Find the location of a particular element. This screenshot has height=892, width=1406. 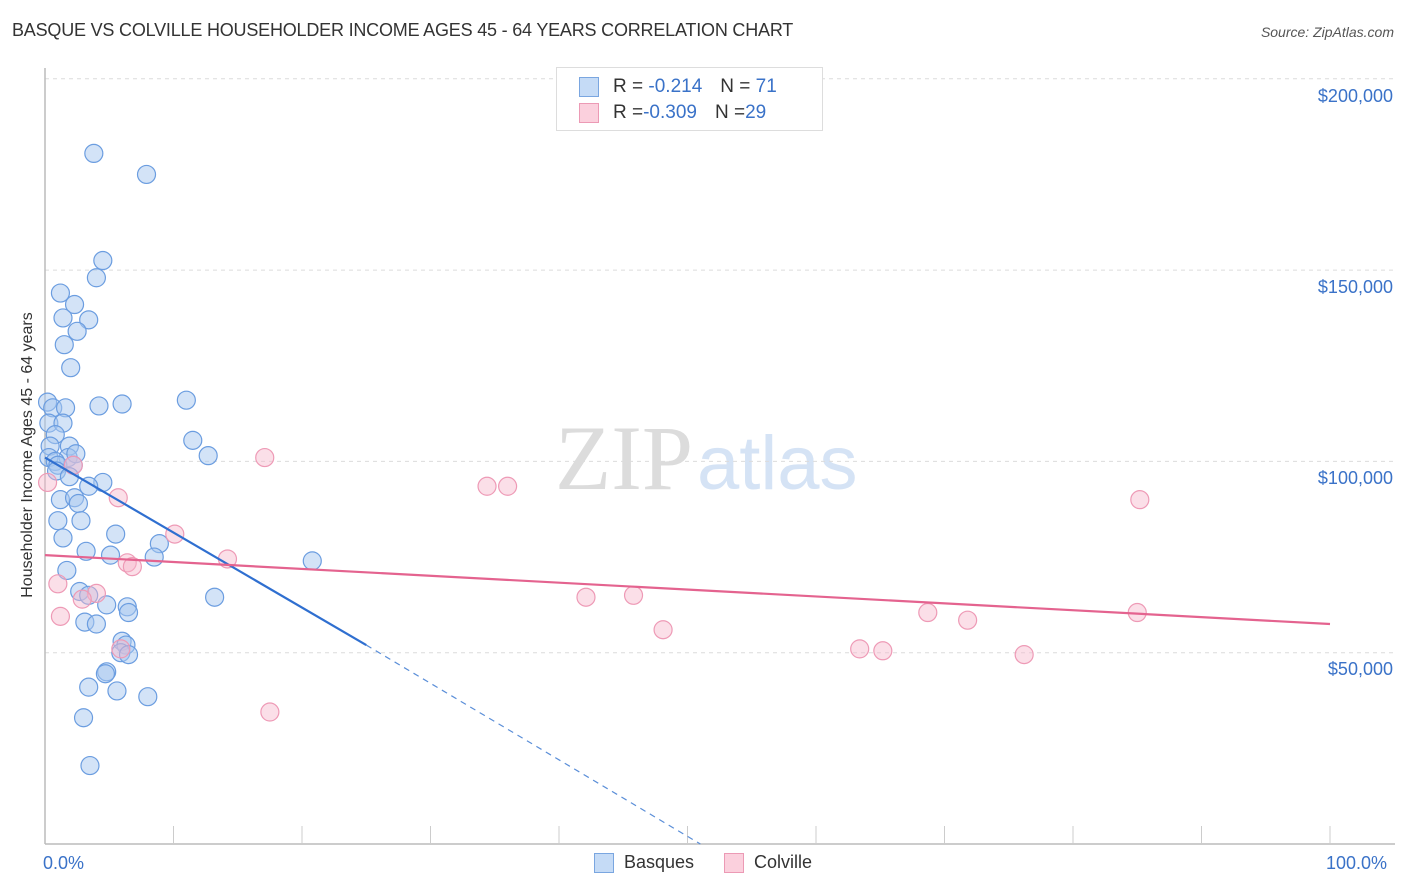

x-tick-100: 100.0% is located at coordinates (1357, 863).